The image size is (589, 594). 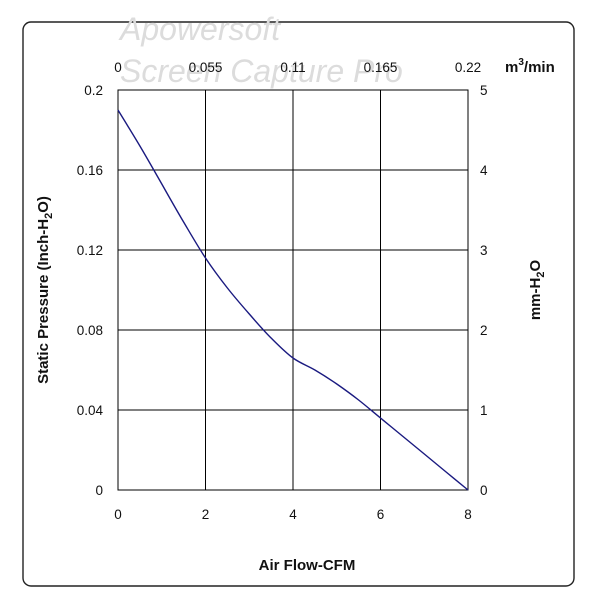 What do you see at coordinates (484, 330) in the screenshot?
I see `y-right-tick-label: 2` at bounding box center [484, 330].